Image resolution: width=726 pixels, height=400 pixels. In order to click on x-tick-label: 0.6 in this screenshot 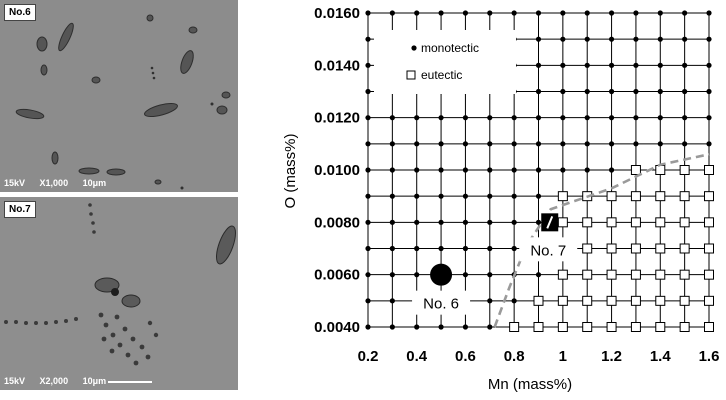, I will do `click(465, 356)`.